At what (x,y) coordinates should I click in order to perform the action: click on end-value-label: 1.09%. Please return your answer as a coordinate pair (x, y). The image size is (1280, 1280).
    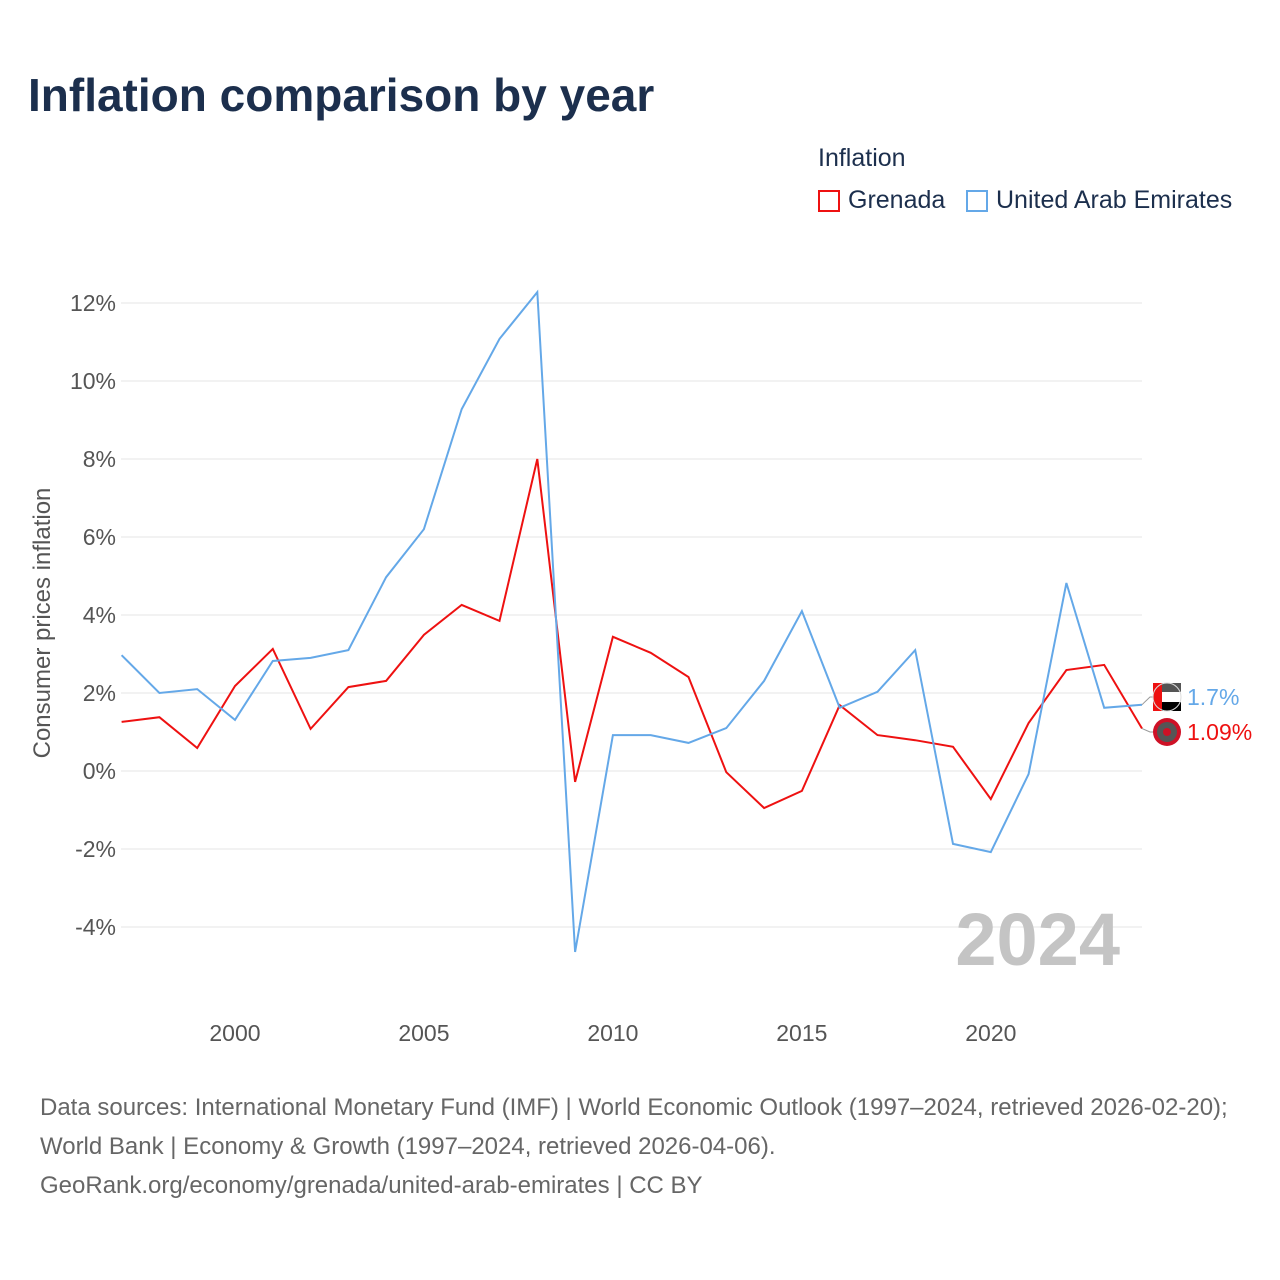
    Looking at the image, I should click on (1219, 732).